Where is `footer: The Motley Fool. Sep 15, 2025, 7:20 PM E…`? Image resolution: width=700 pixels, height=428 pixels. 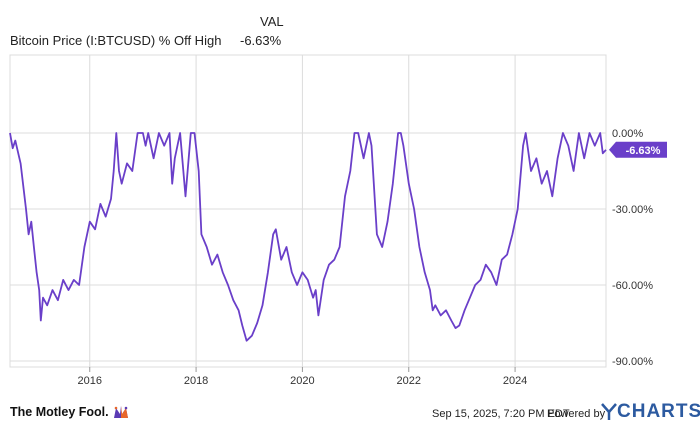
footer: The Motley Fool. Sep 15, 2025, 7:20 PM E… is located at coordinates (350, 412).